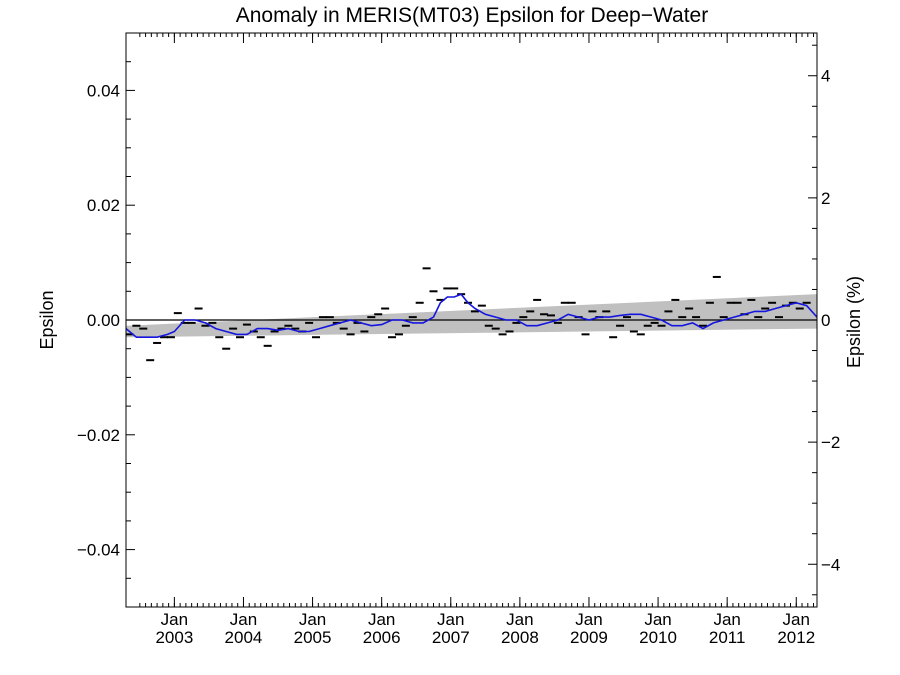 This screenshot has width=900, height=675. What do you see at coordinates (174, 637) in the screenshot?
I see `x-tick-label-year: 2003` at bounding box center [174, 637].